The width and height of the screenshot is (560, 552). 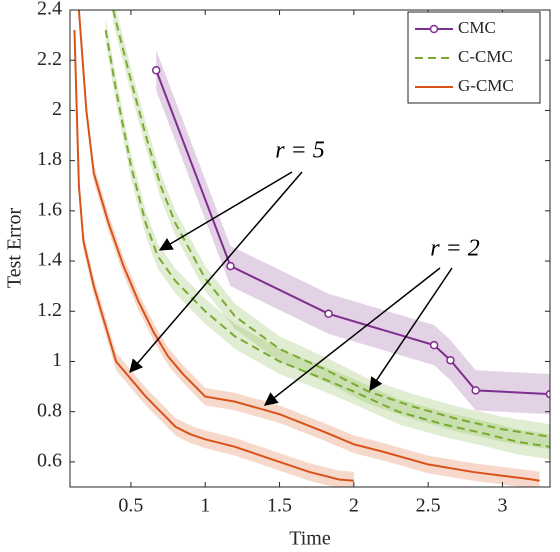 I want to click on legend-label: CMC, so click(x=477, y=27).